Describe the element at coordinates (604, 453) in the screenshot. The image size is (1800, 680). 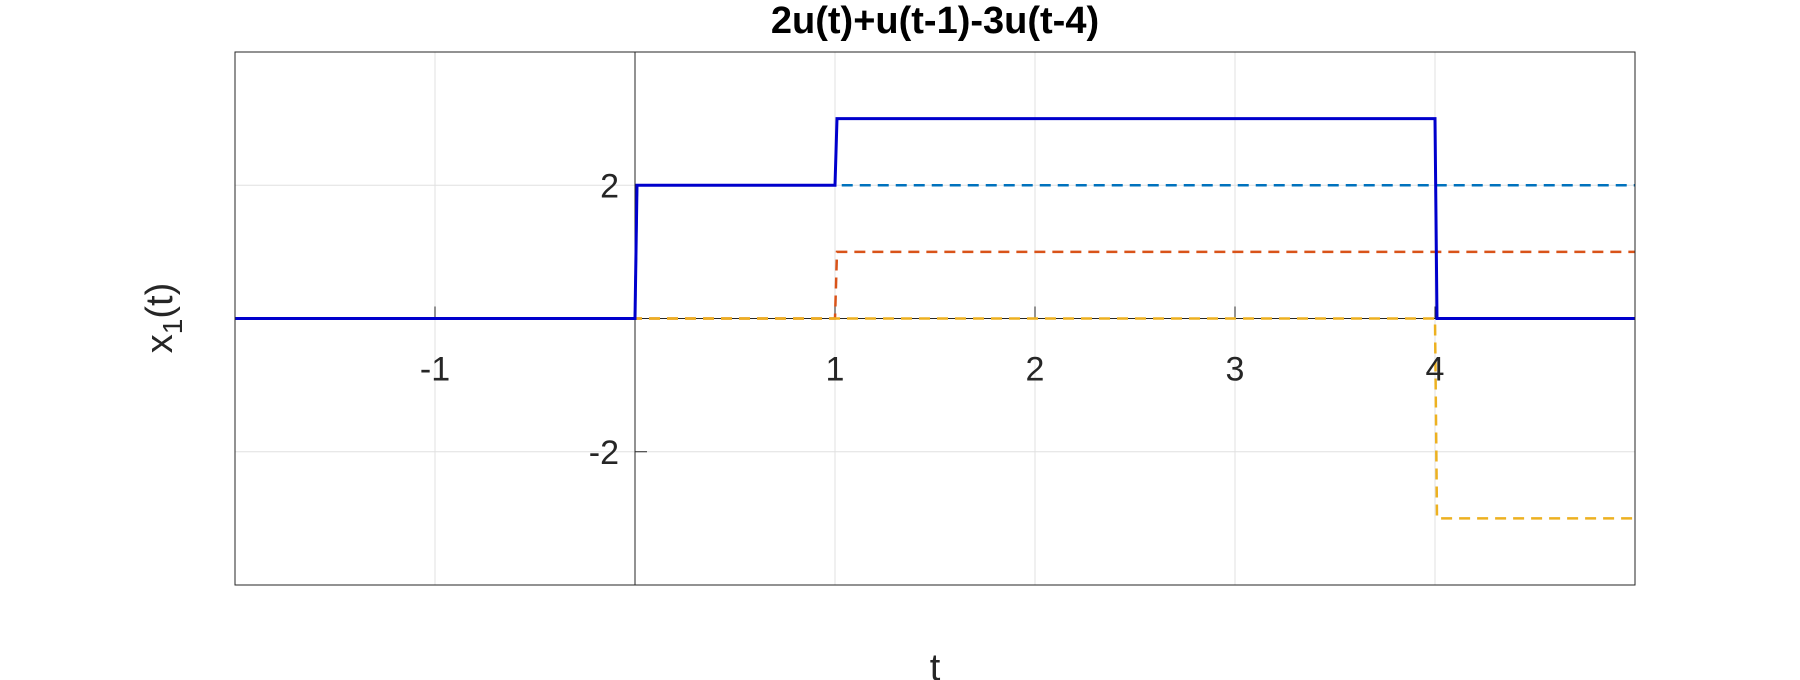
I see `y-tick-label: -2` at that location.